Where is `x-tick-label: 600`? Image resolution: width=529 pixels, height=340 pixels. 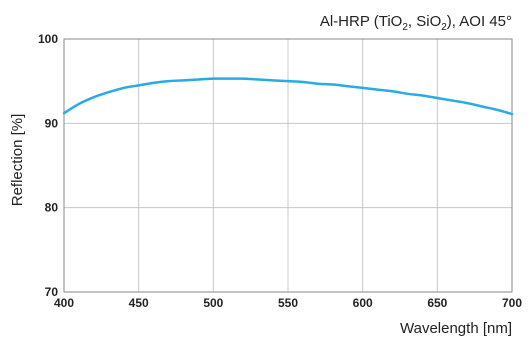
x-tick-label: 600 is located at coordinates (363, 303).